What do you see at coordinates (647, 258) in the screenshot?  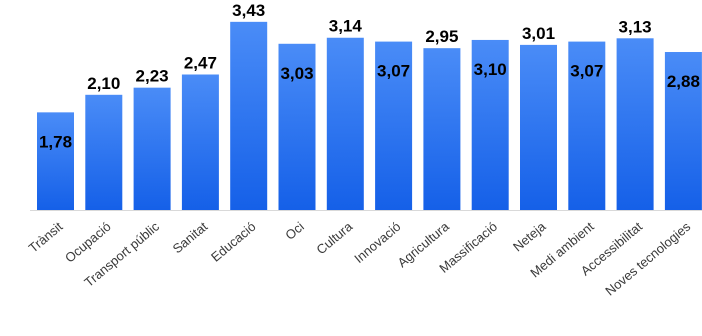 I see `x-tick-label: Noves tecnologies` at bounding box center [647, 258].